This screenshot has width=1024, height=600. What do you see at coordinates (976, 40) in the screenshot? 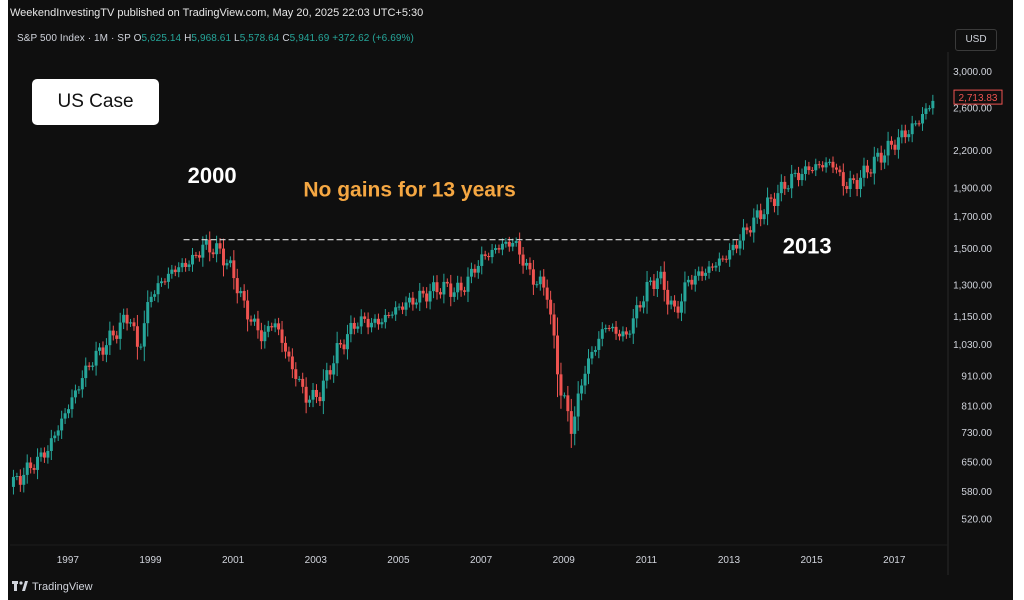
I see `currency-button: USD` at bounding box center [976, 40].